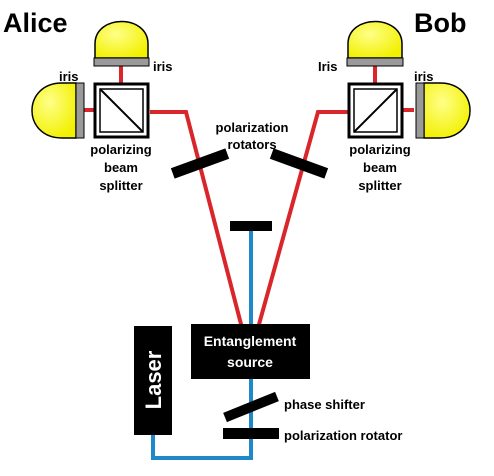  Describe the element at coordinates (251, 144) in the screenshot. I see `polarization-rotators-label-line2: rotators` at that location.